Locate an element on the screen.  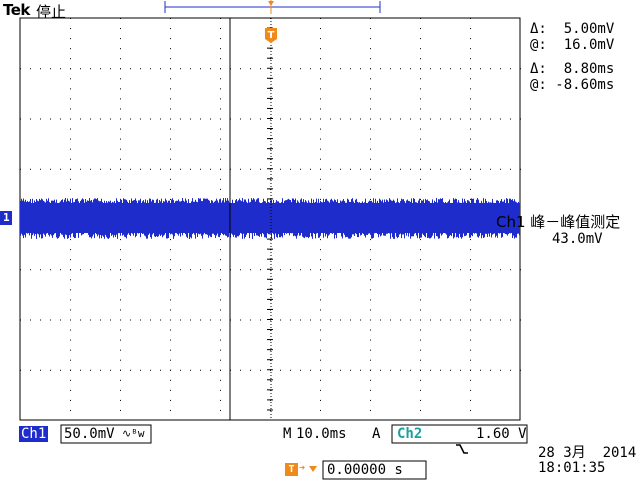
trigger-marker: T is located at coordinates (271, 35).